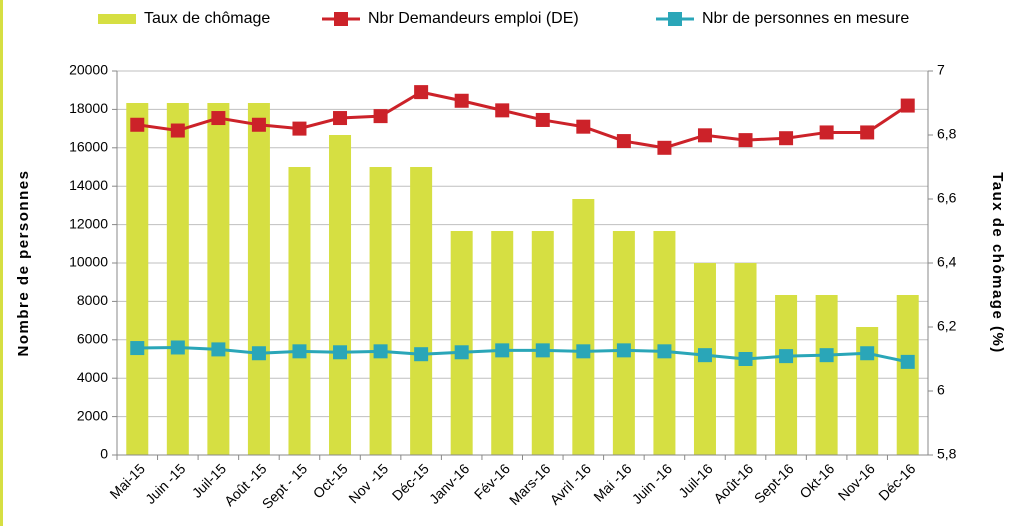 The width and height of the screenshot is (1015, 526). I want to click on y-tick-label: 4000, so click(92, 377).